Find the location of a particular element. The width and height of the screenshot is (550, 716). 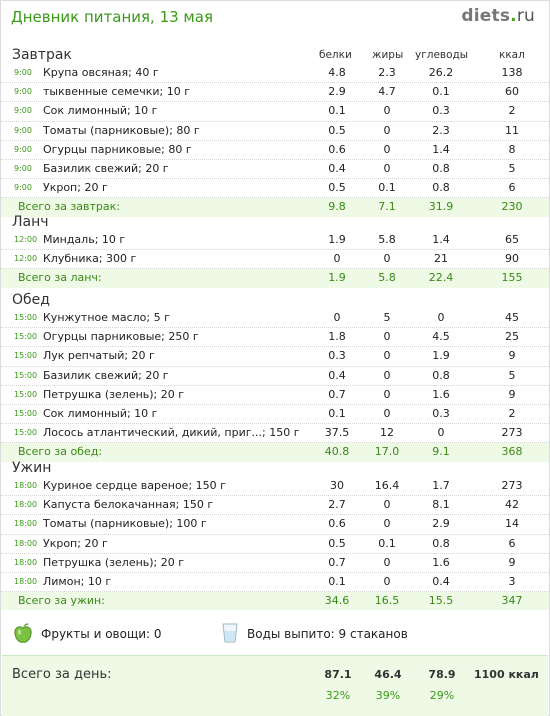

food-protein: 0.6 is located at coordinates (337, 524).